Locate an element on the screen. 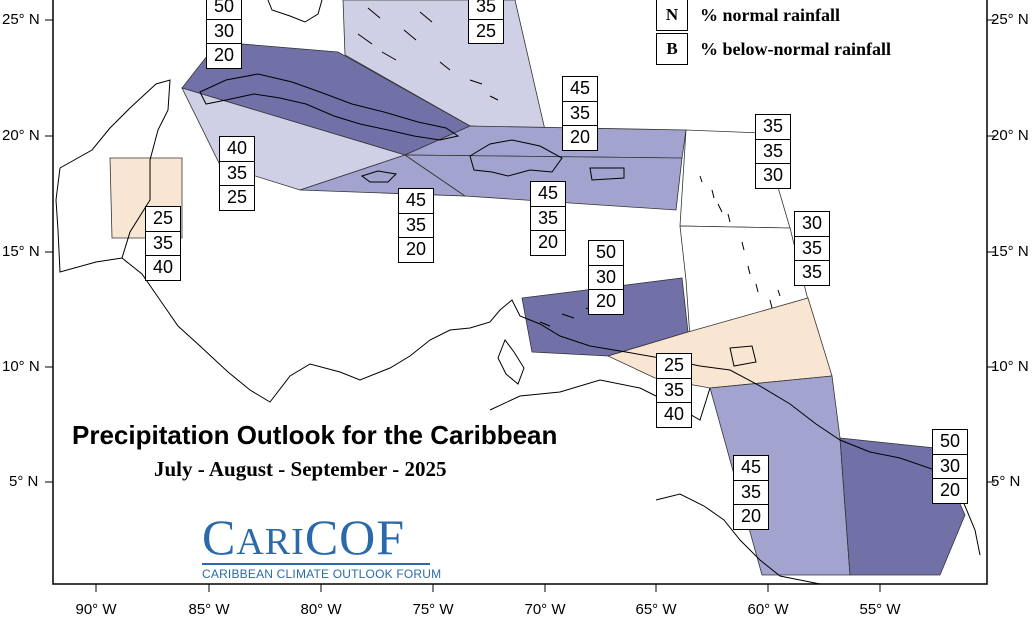 This screenshot has width=1036, height=630. probability-box-guyana: 45 35 20 is located at coordinates (751, 492).